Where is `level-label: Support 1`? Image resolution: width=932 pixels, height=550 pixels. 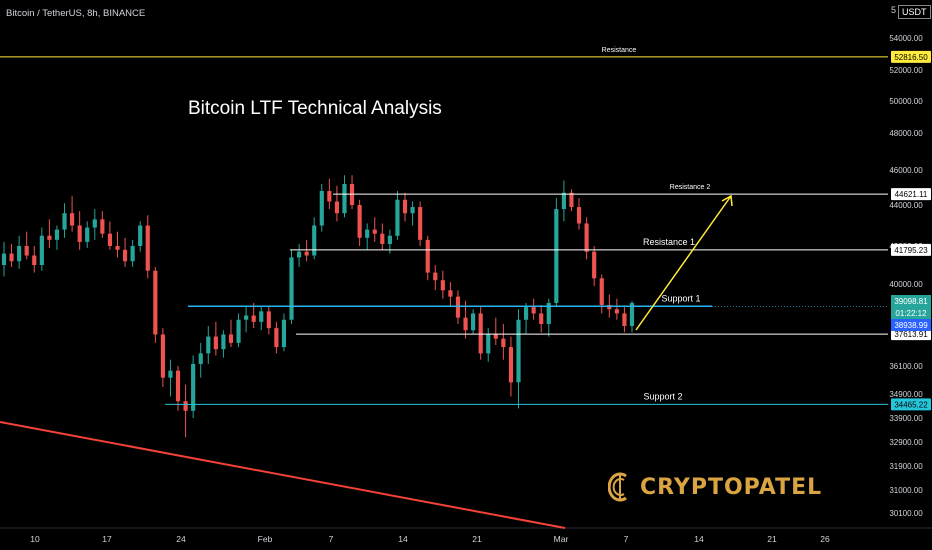
level-label: Support 1 is located at coordinates (680, 298).